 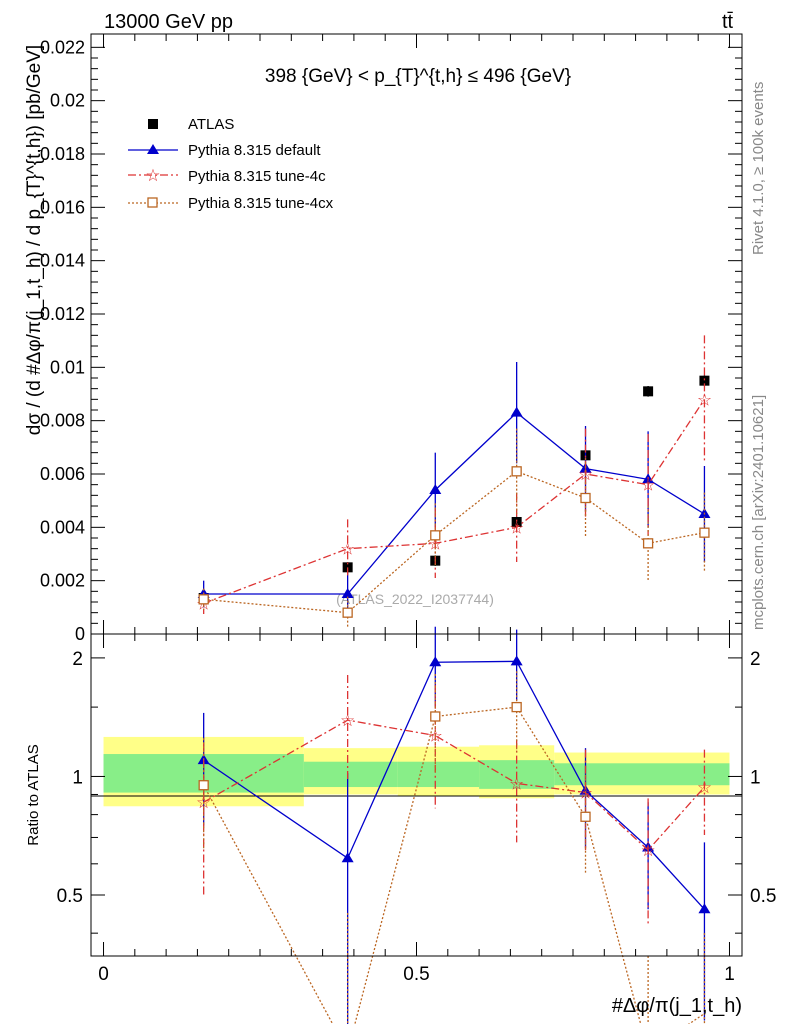 What do you see at coordinates (62, 527) in the screenshot?
I see `main-y-tick-label: 0.004` at bounding box center [62, 527].